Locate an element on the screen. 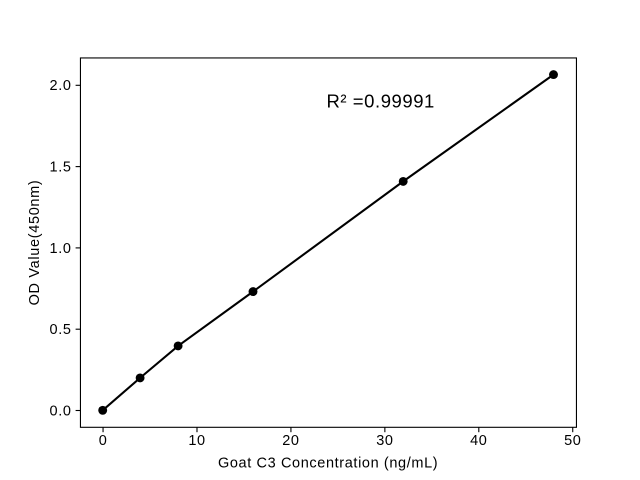  svg-text: 40 is located at coordinates (478, 441).